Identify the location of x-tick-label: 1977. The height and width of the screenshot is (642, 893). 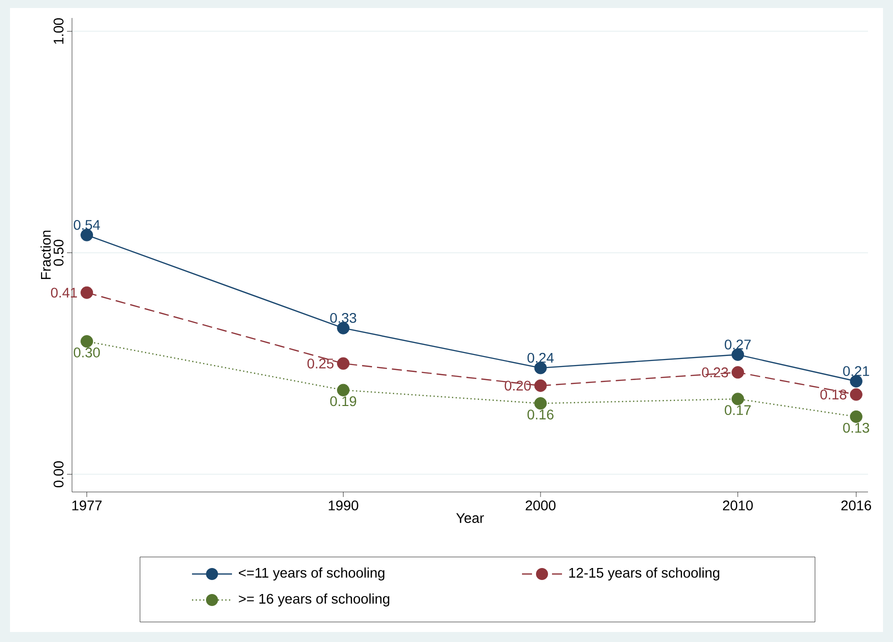
(87, 505).